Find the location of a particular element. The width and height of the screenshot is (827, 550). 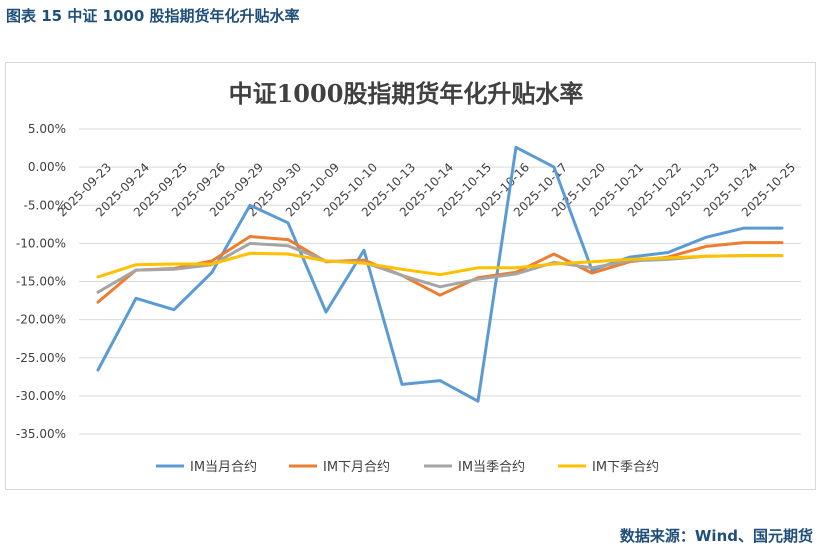

y-tick-label: -15.00% is located at coordinates (41, 282).